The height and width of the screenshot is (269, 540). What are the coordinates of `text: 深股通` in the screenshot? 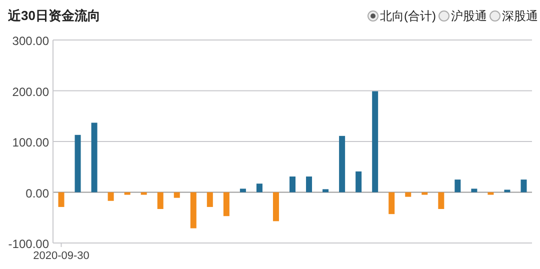 It's located at (520, 16).